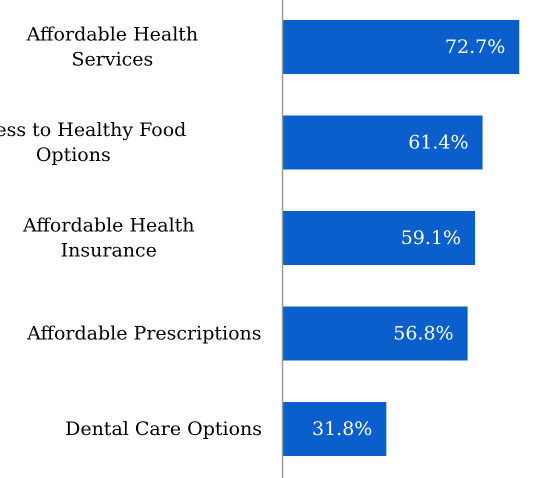 The image size is (545, 478). What do you see at coordinates (163, 429) in the screenshot?
I see `category-label-5: Dental Care Options` at bounding box center [163, 429].